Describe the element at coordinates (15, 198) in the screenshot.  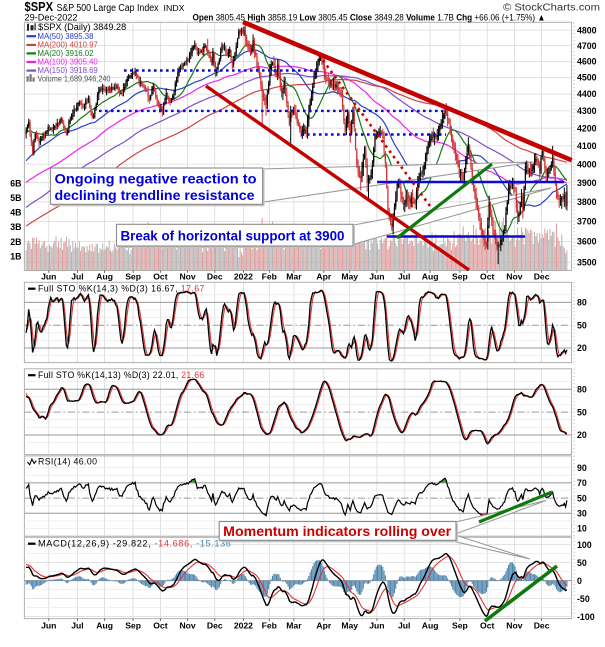
I see `svg-text: 5B` at that location.